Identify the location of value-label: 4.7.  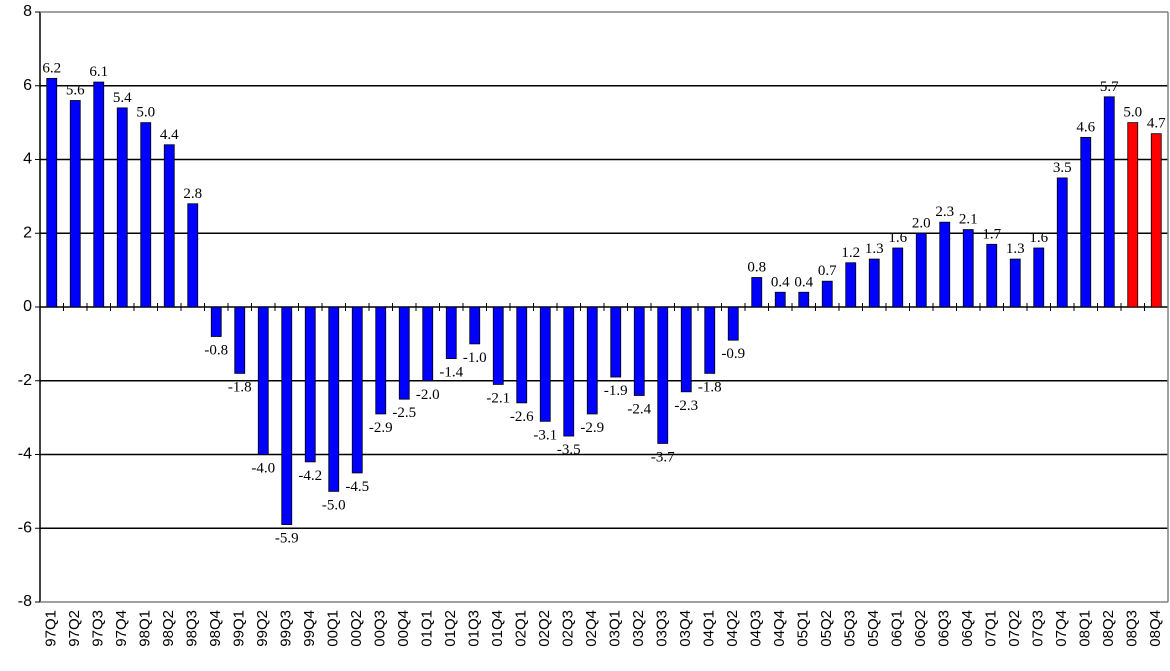
(1156, 124).